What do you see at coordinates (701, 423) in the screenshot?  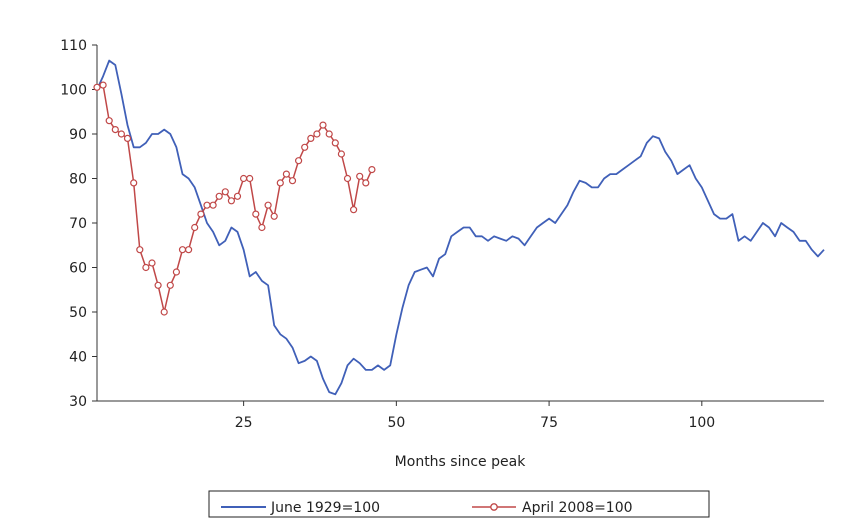 I see `x-tick-label: 100` at bounding box center [701, 423].